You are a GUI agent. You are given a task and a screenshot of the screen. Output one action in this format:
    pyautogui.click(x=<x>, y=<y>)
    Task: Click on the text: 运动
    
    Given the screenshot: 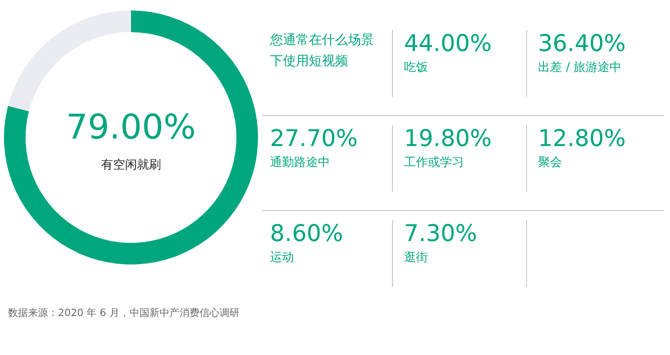 What is the action you would take?
    pyautogui.click(x=282, y=257)
    